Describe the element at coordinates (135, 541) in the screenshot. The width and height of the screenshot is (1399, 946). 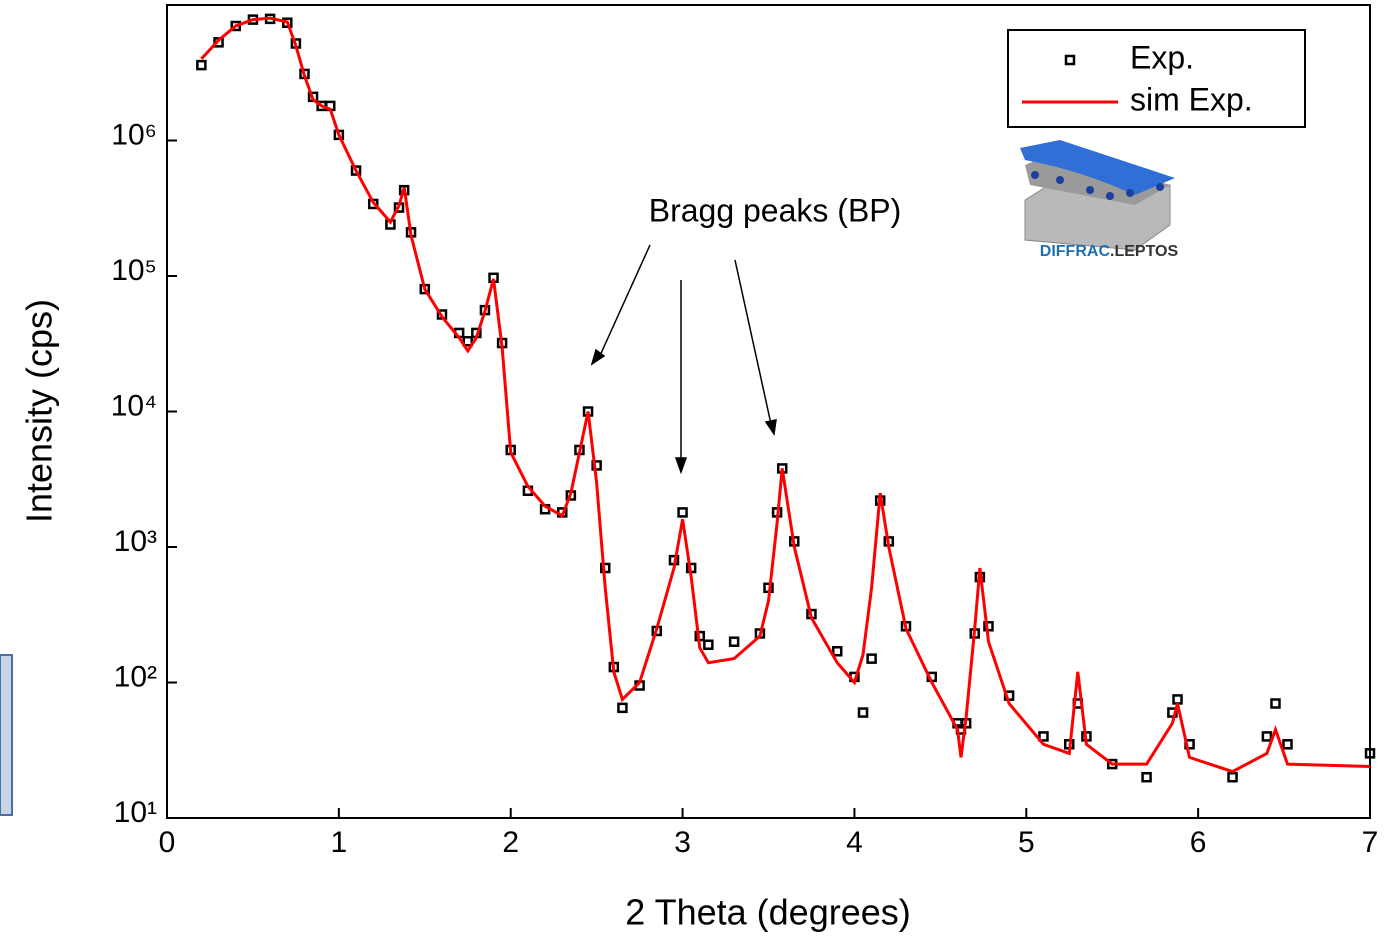
I see `y-tick-label: 10³` at that location.